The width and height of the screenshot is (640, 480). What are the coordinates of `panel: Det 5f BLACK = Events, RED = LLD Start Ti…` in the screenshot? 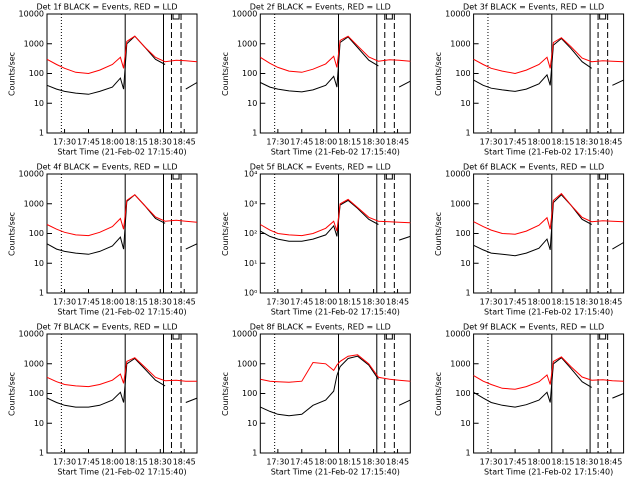 It's located at (316, 240).